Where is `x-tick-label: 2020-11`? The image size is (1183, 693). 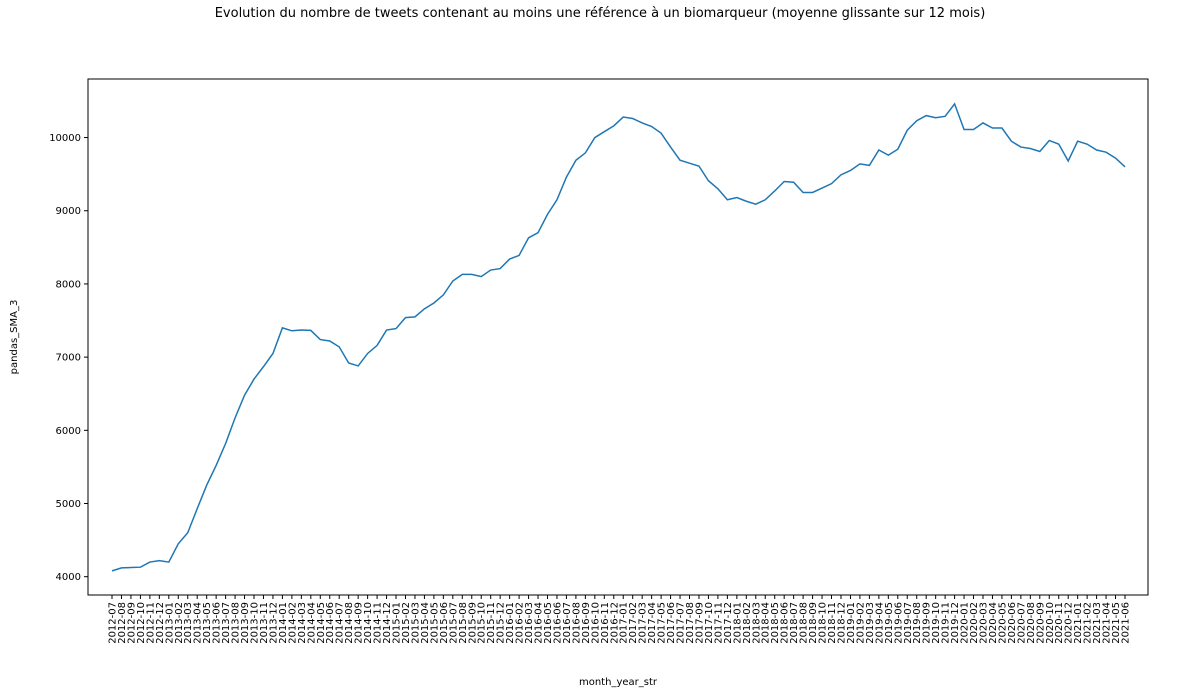 x-tick-label: 2020-11 is located at coordinates (1059, 623).